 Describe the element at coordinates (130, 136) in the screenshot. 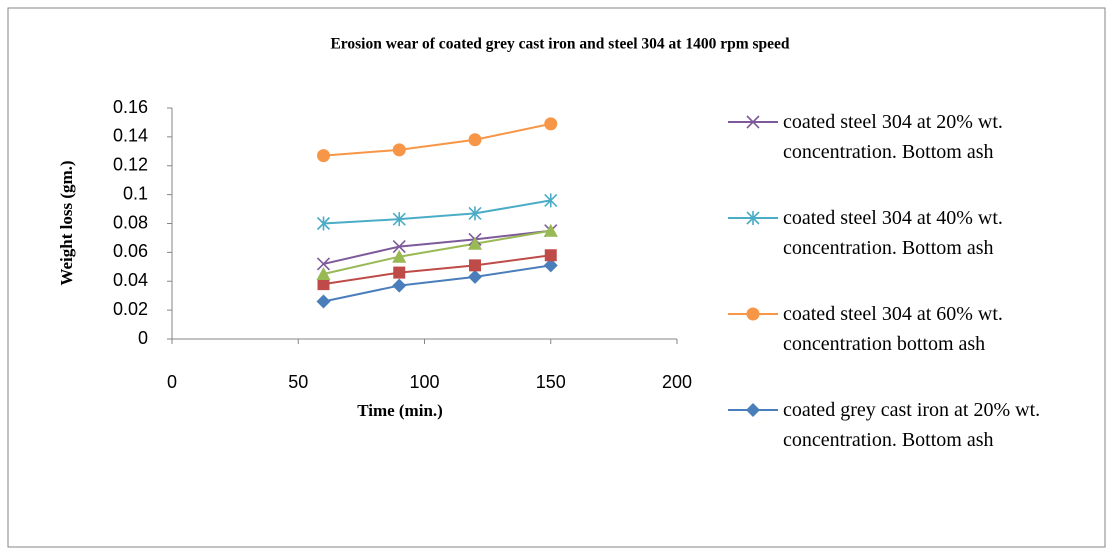

I see `y-tick-label: 0.14` at that location.